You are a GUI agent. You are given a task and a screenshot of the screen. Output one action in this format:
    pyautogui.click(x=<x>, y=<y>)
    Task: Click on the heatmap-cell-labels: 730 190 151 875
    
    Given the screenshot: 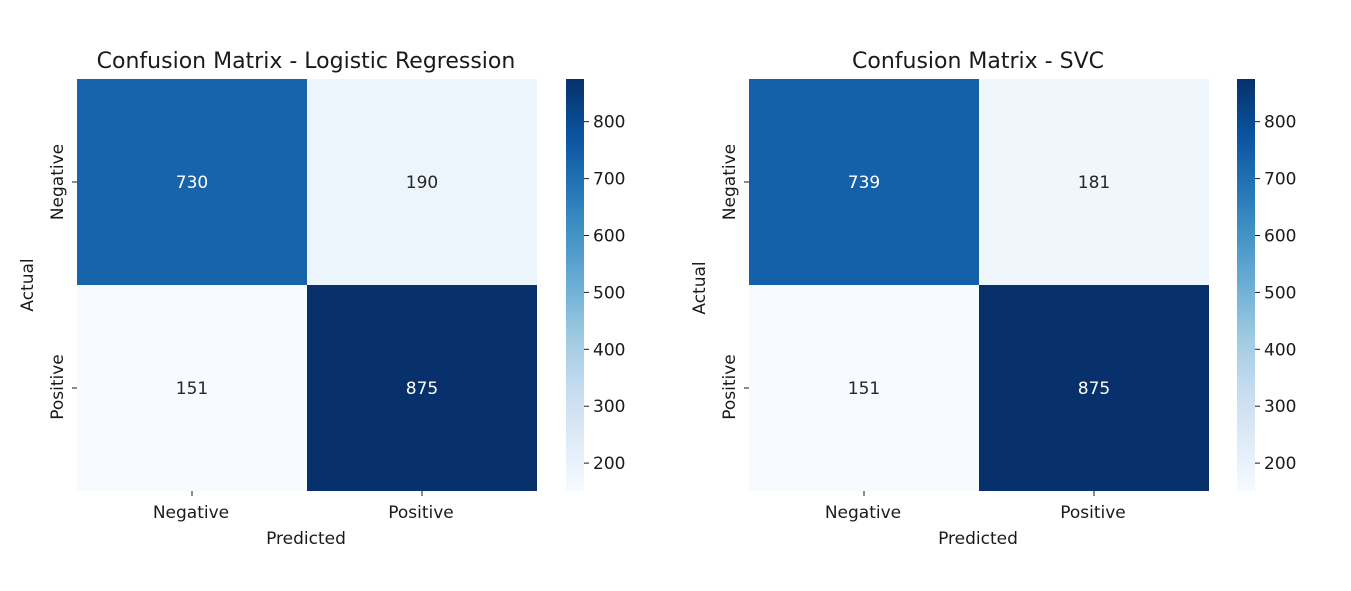 What is the action you would take?
    pyautogui.click(x=307, y=286)
    